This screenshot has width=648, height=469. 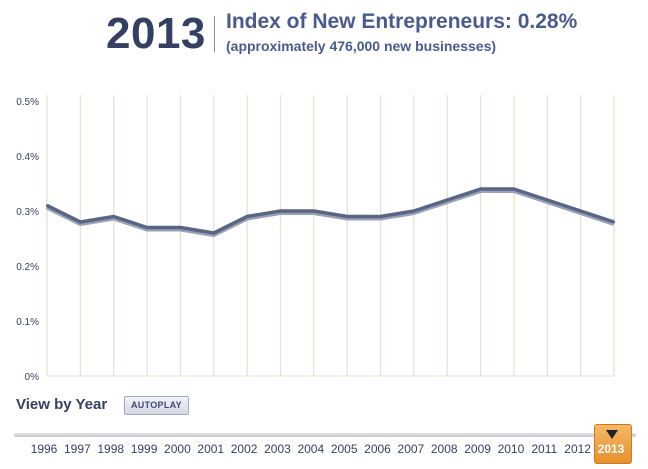 What do you see at coordinates (330, 211) in the screenshot?
I see `series-line` at bounding box center [330, 211].